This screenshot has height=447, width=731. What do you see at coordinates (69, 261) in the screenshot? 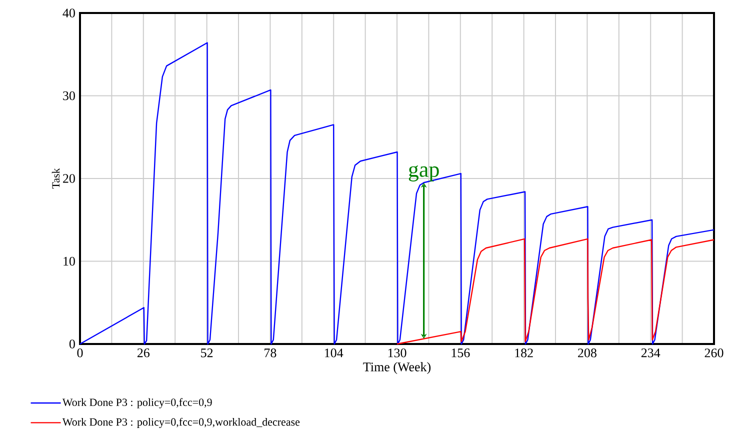
I see `y-tick-label: 10` at bounding box center [69, 261].